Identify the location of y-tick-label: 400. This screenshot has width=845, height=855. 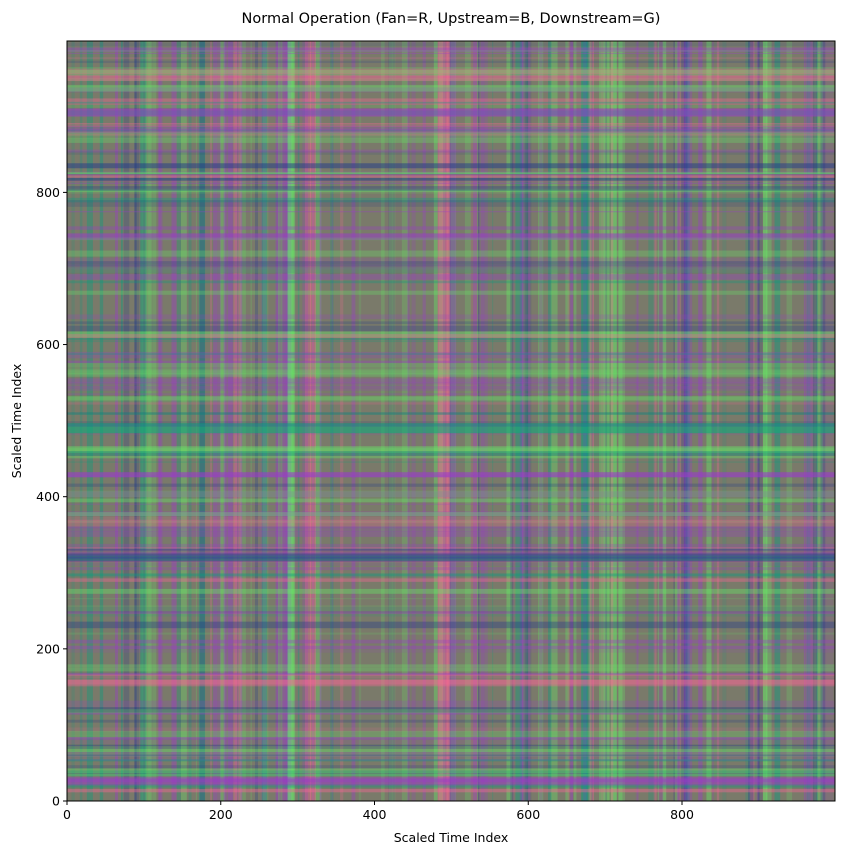
(48, 496).